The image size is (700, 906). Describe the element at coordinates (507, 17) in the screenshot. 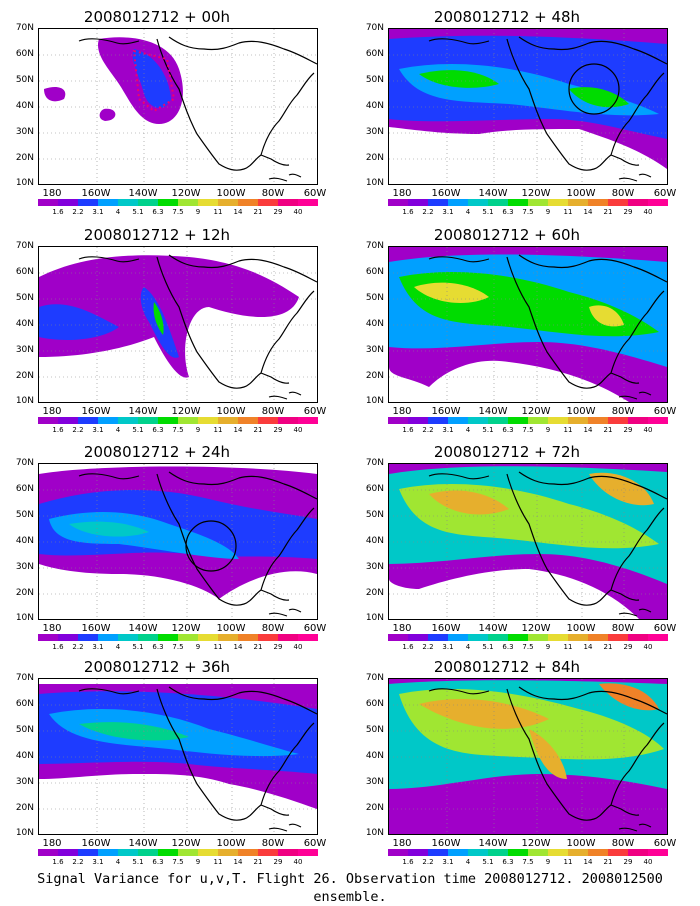

I see `panel-title: 2008012712 + 48h` at that location.